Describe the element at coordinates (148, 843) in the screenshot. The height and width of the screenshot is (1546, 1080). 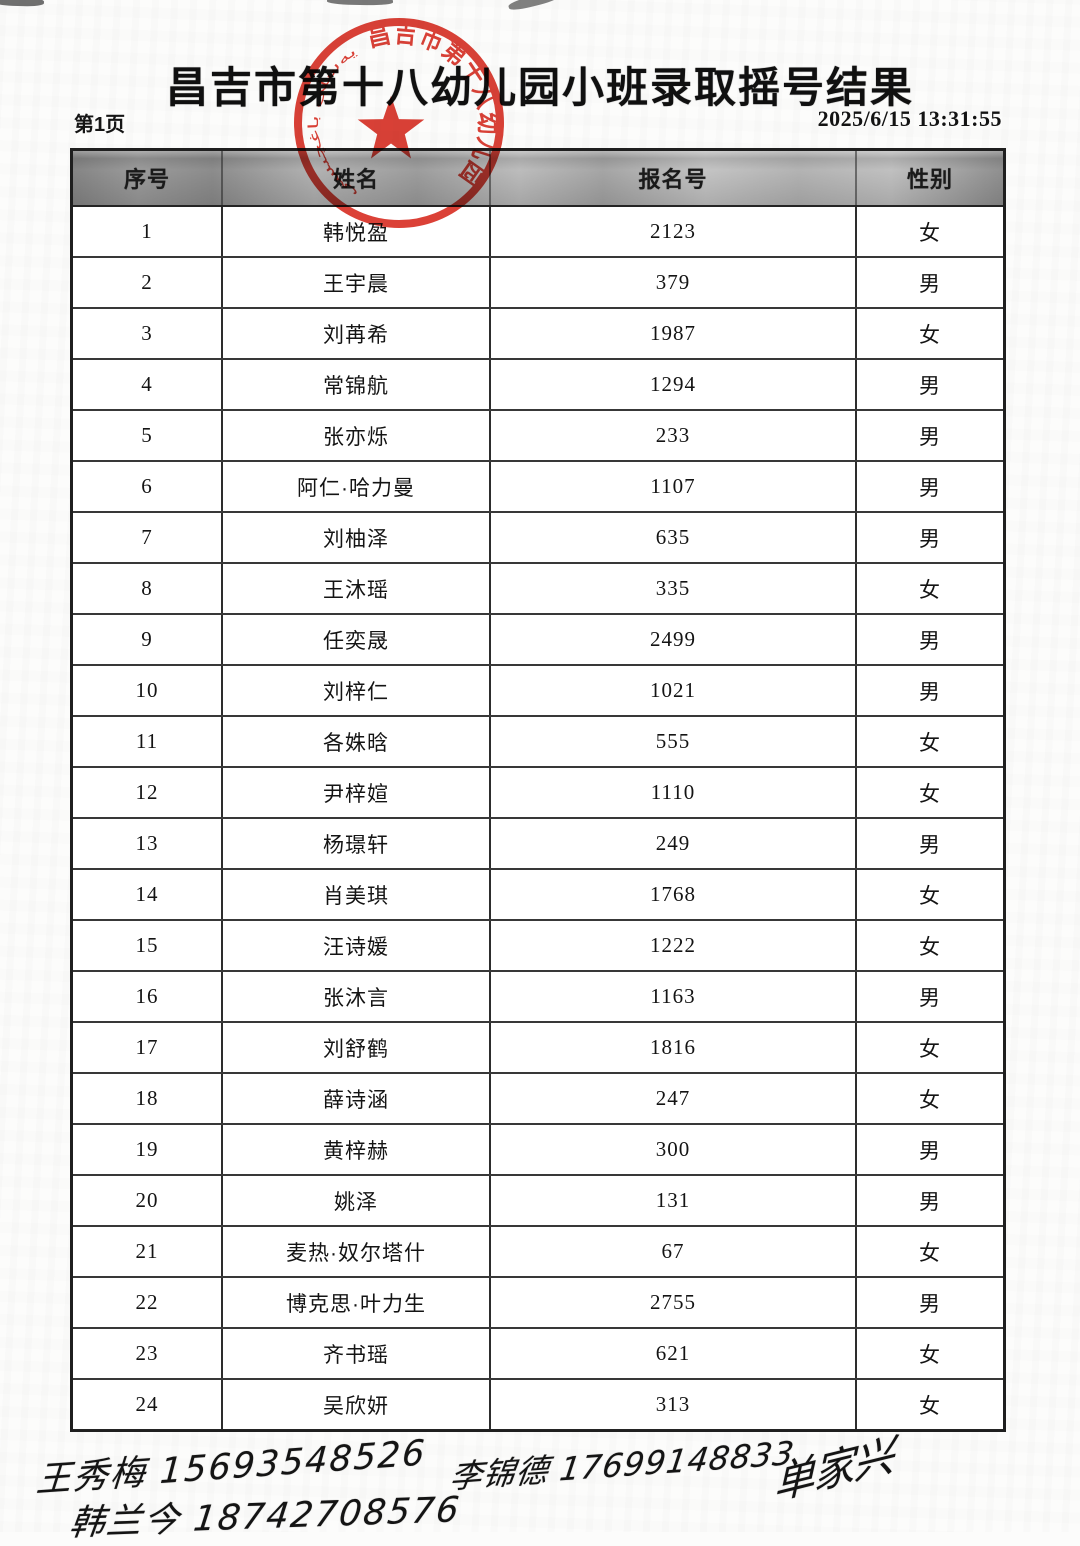
I see `table-cell: 13` at that location.